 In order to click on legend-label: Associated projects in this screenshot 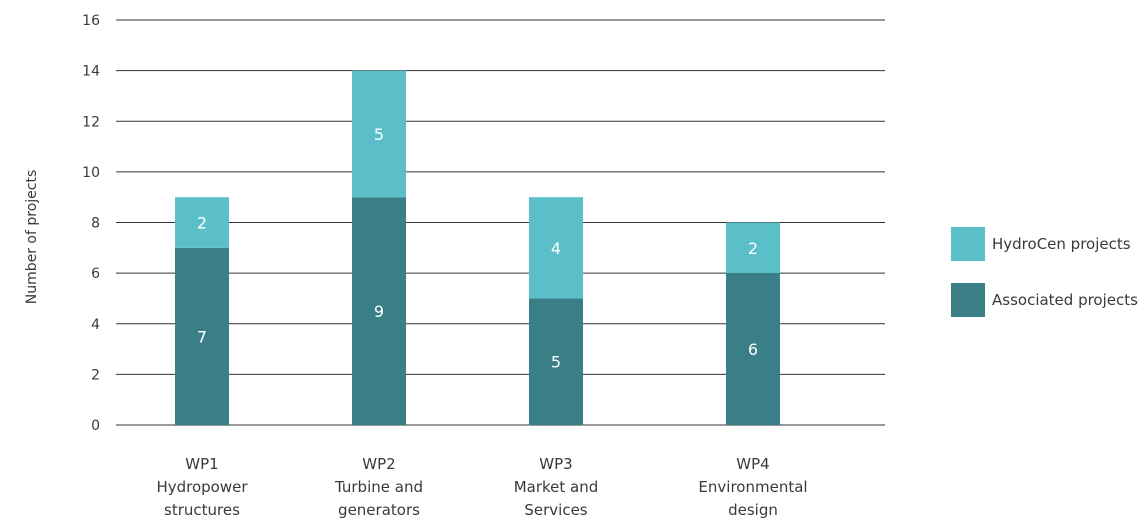, I will do `click(1065, 300)`.